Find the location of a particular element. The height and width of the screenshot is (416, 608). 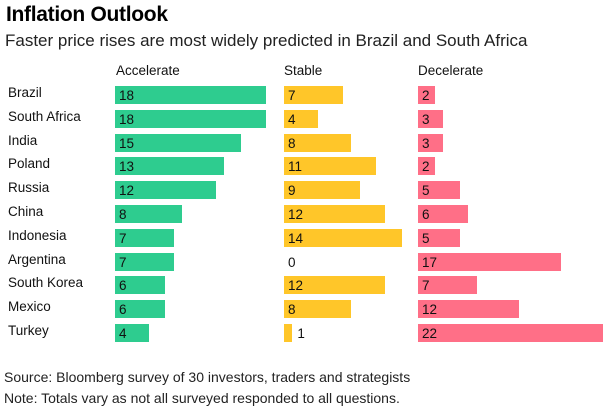

bar-stable-indonesia is located at coordinates (343, 237).